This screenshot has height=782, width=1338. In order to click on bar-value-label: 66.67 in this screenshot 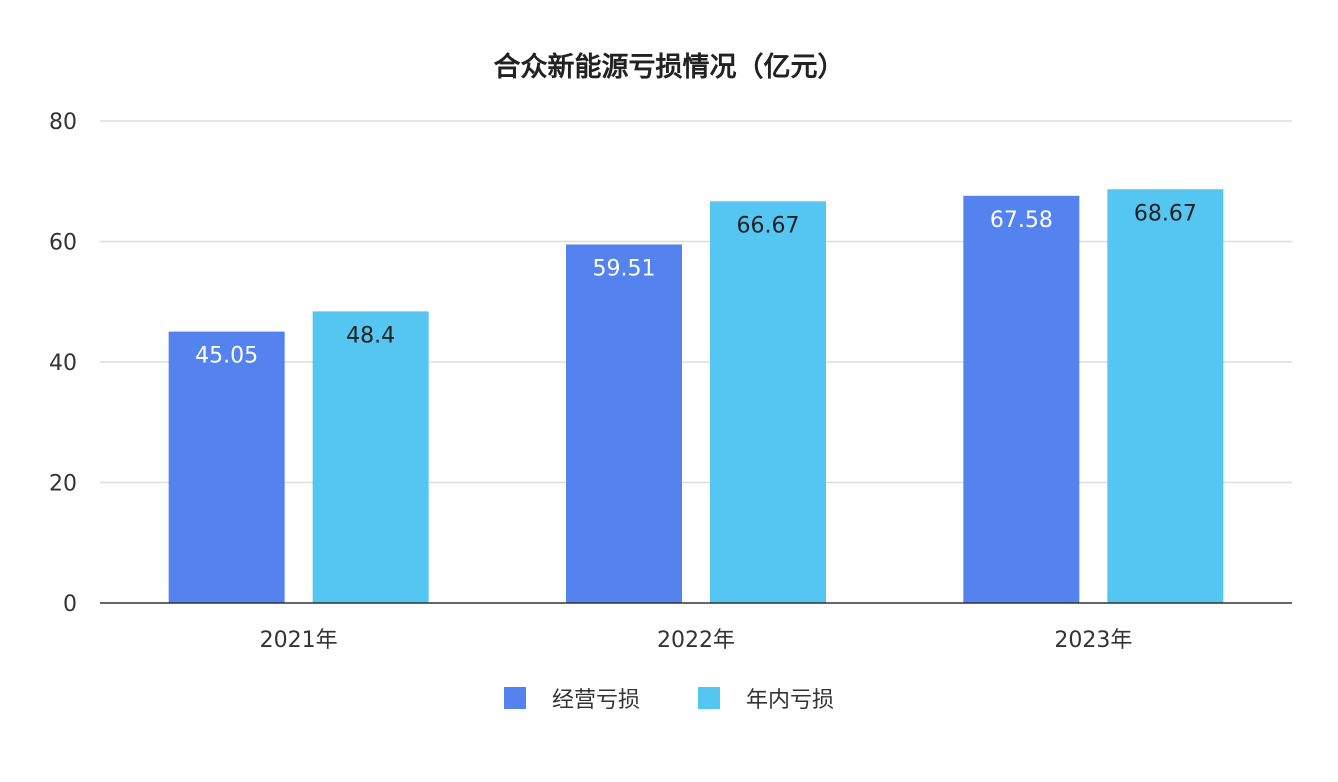, I will do `click(768, 225)`.